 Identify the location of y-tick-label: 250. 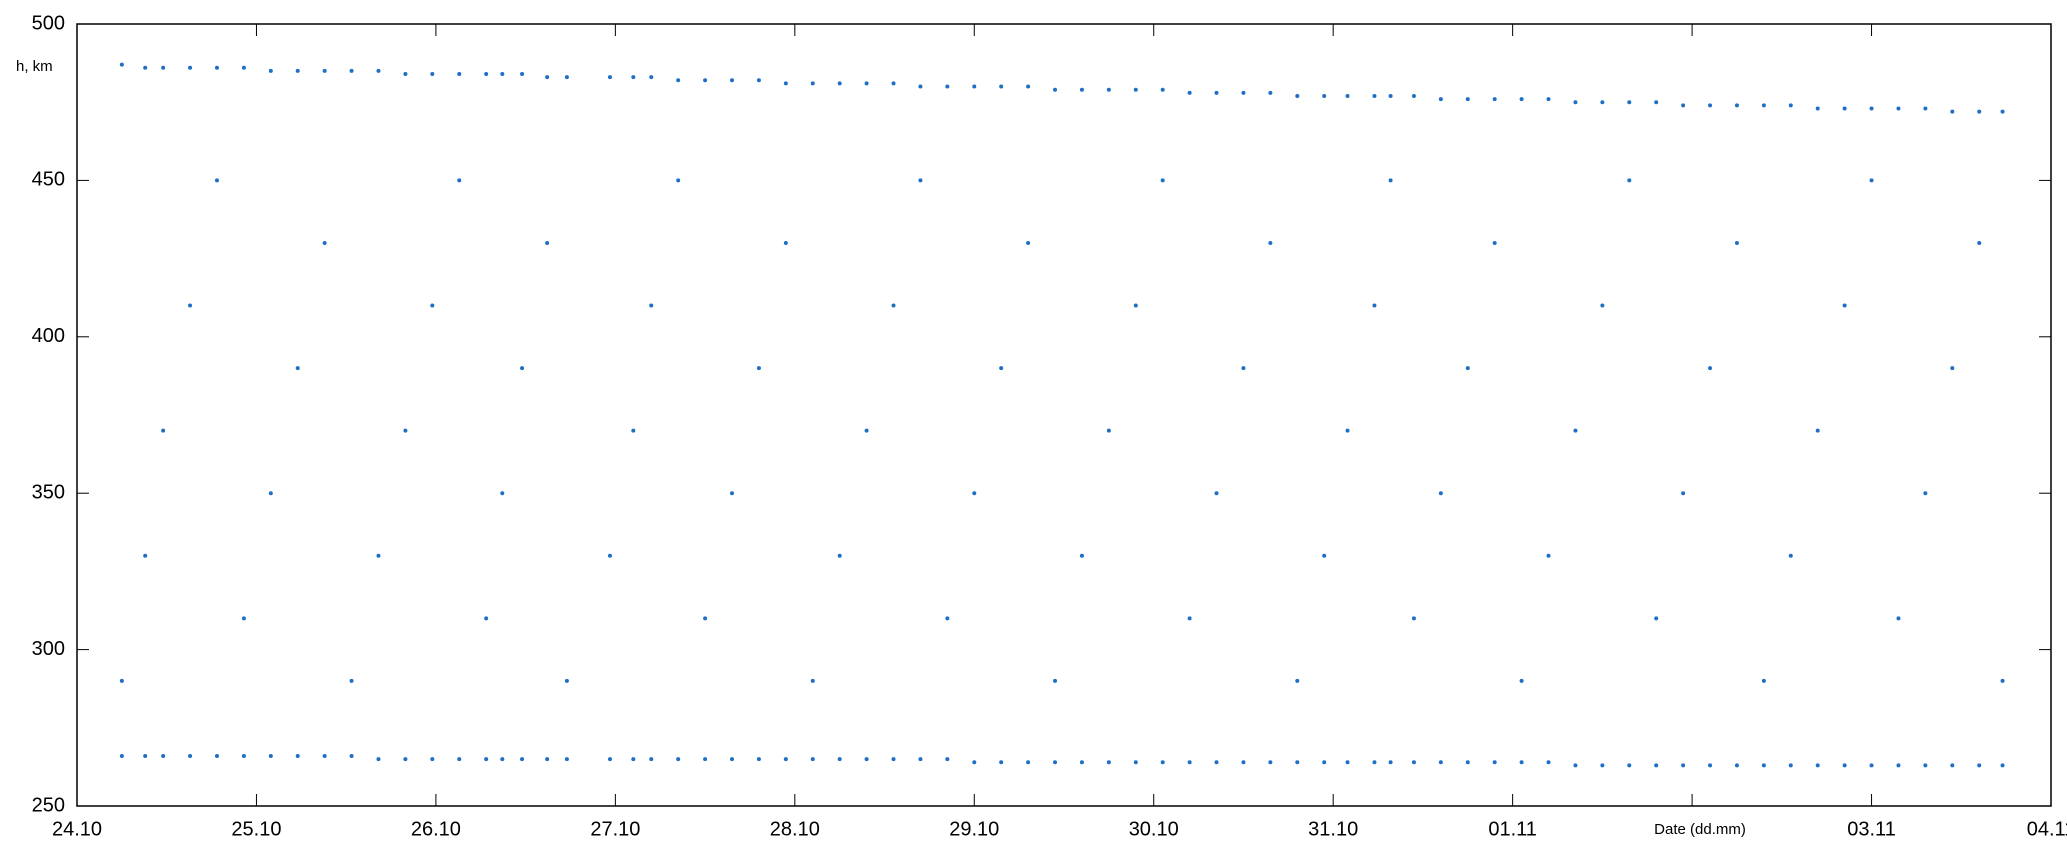
(48, 805).